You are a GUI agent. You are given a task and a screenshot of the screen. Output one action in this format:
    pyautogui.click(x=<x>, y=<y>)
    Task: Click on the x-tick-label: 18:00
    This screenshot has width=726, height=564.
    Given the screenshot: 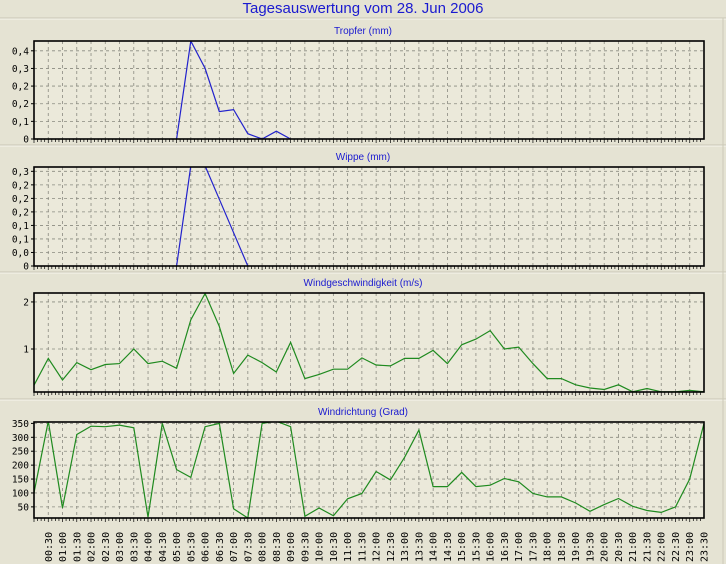 What is the action you would take?
    pyautogui.click(x=548, y=547)
    